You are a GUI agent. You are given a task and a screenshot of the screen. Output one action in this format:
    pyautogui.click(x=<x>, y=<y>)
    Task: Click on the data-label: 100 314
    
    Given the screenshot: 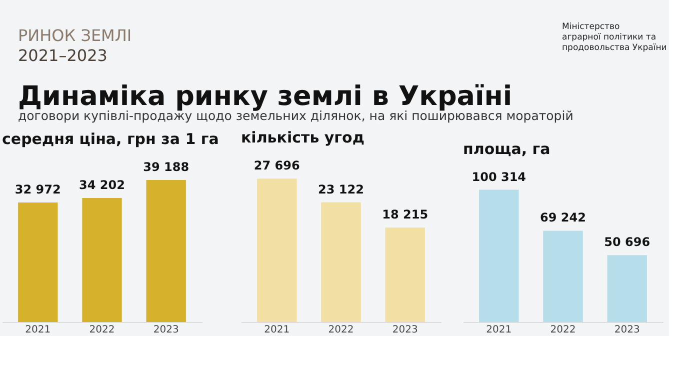 What is the action you would take?
    pyautogui.click(x=499, y=177)
    